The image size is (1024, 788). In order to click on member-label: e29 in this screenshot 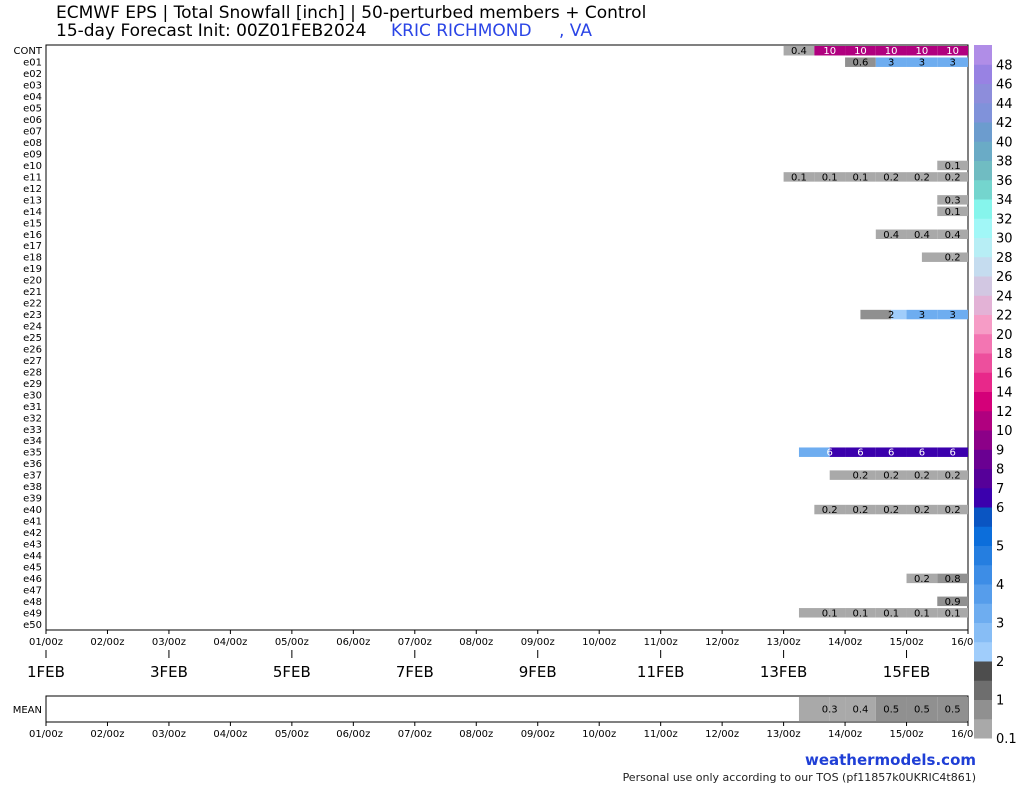, I will do `click(32, 384)`.